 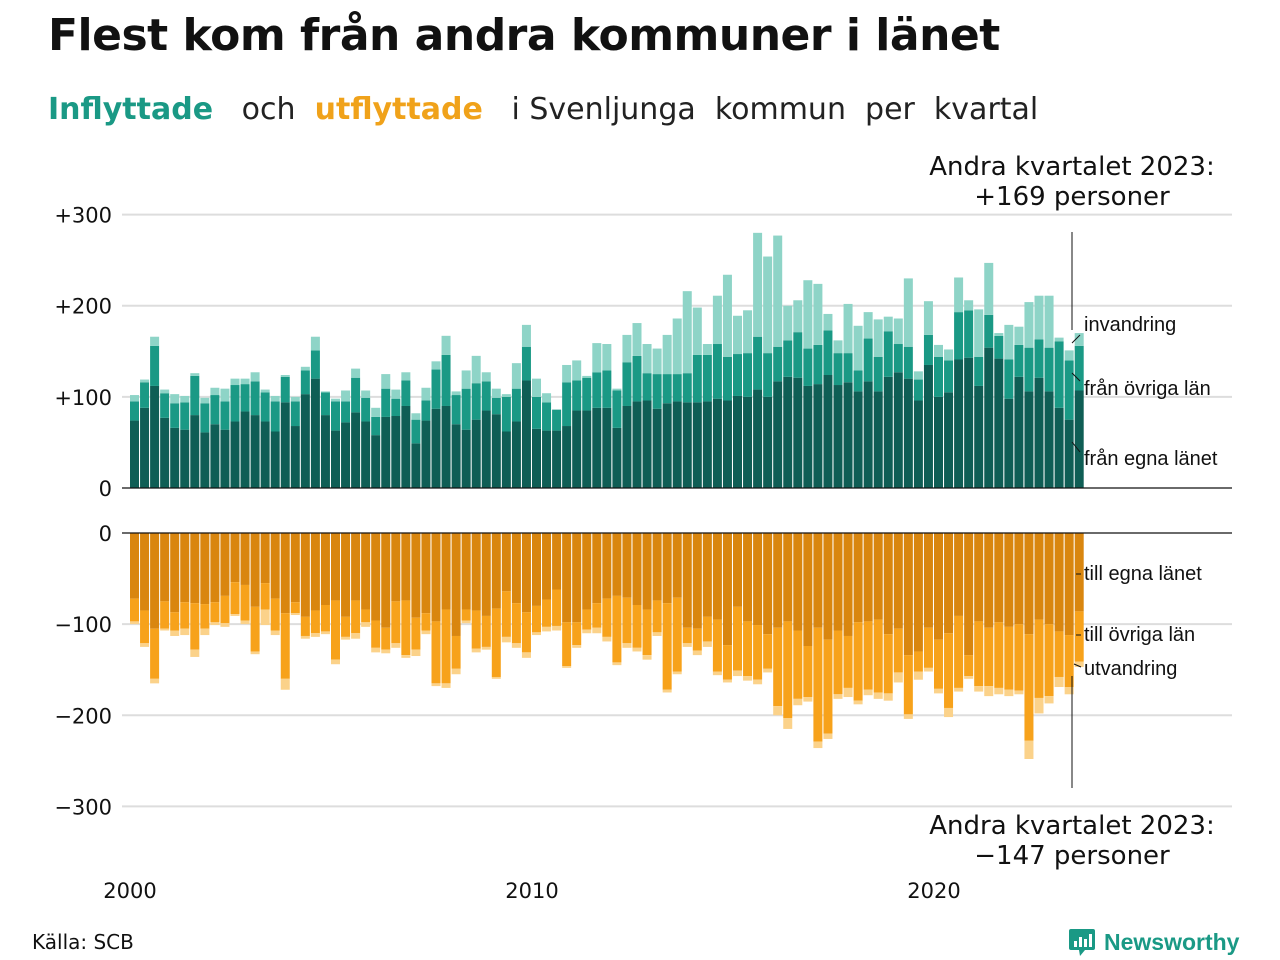 I want to click on subtitle-outflow-word: utflyttade, so click(x=398, y=109).